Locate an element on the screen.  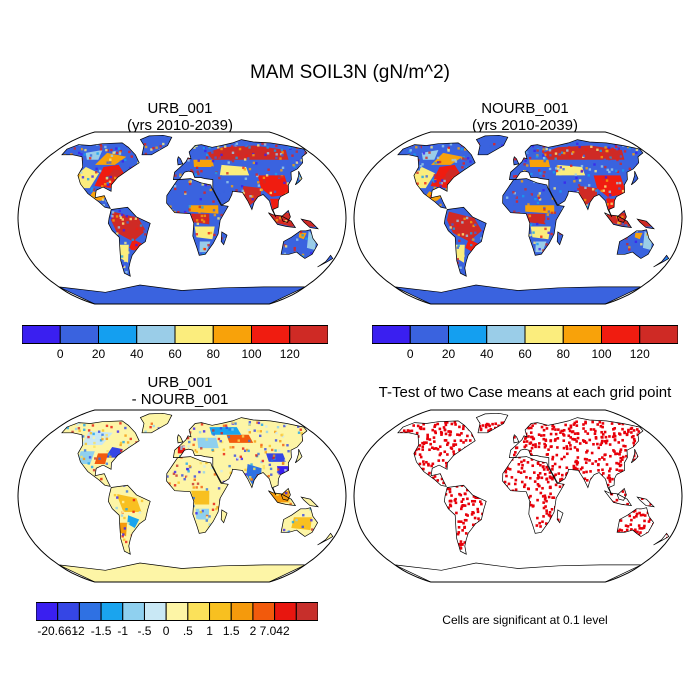
colorbar-nourb-tick-label: 80 is located at coordinates (563, 354).